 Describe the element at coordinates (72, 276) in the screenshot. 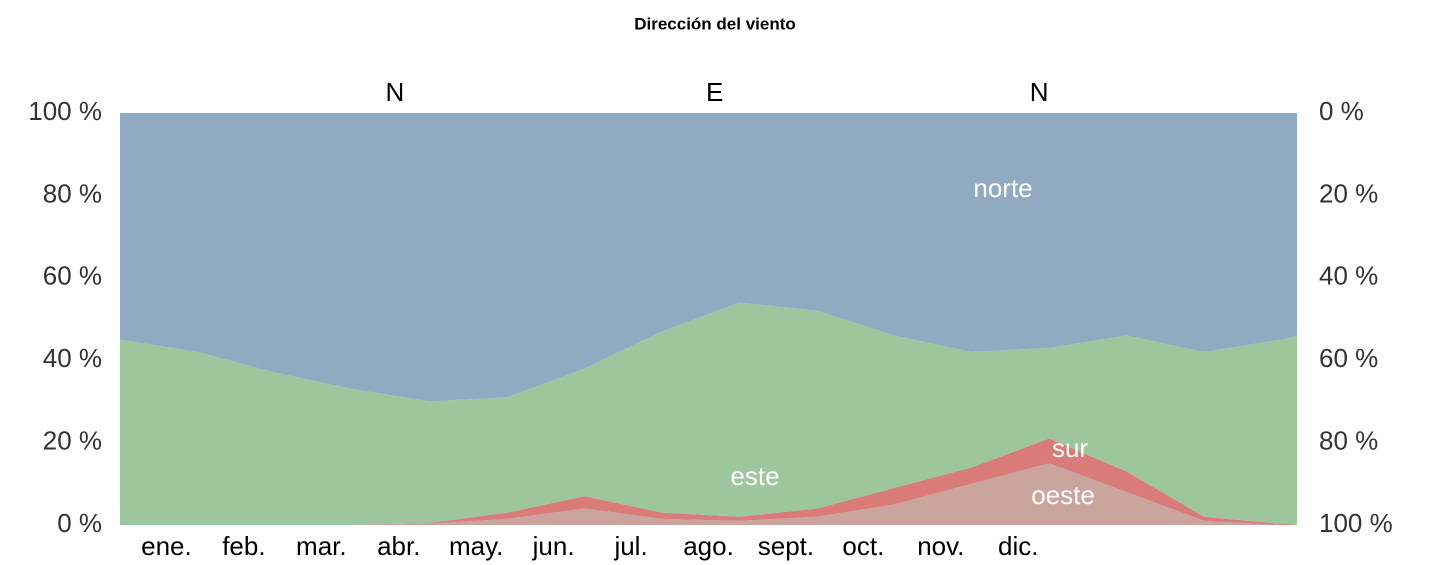

I see `y-tick-label: 60 %` at that location.